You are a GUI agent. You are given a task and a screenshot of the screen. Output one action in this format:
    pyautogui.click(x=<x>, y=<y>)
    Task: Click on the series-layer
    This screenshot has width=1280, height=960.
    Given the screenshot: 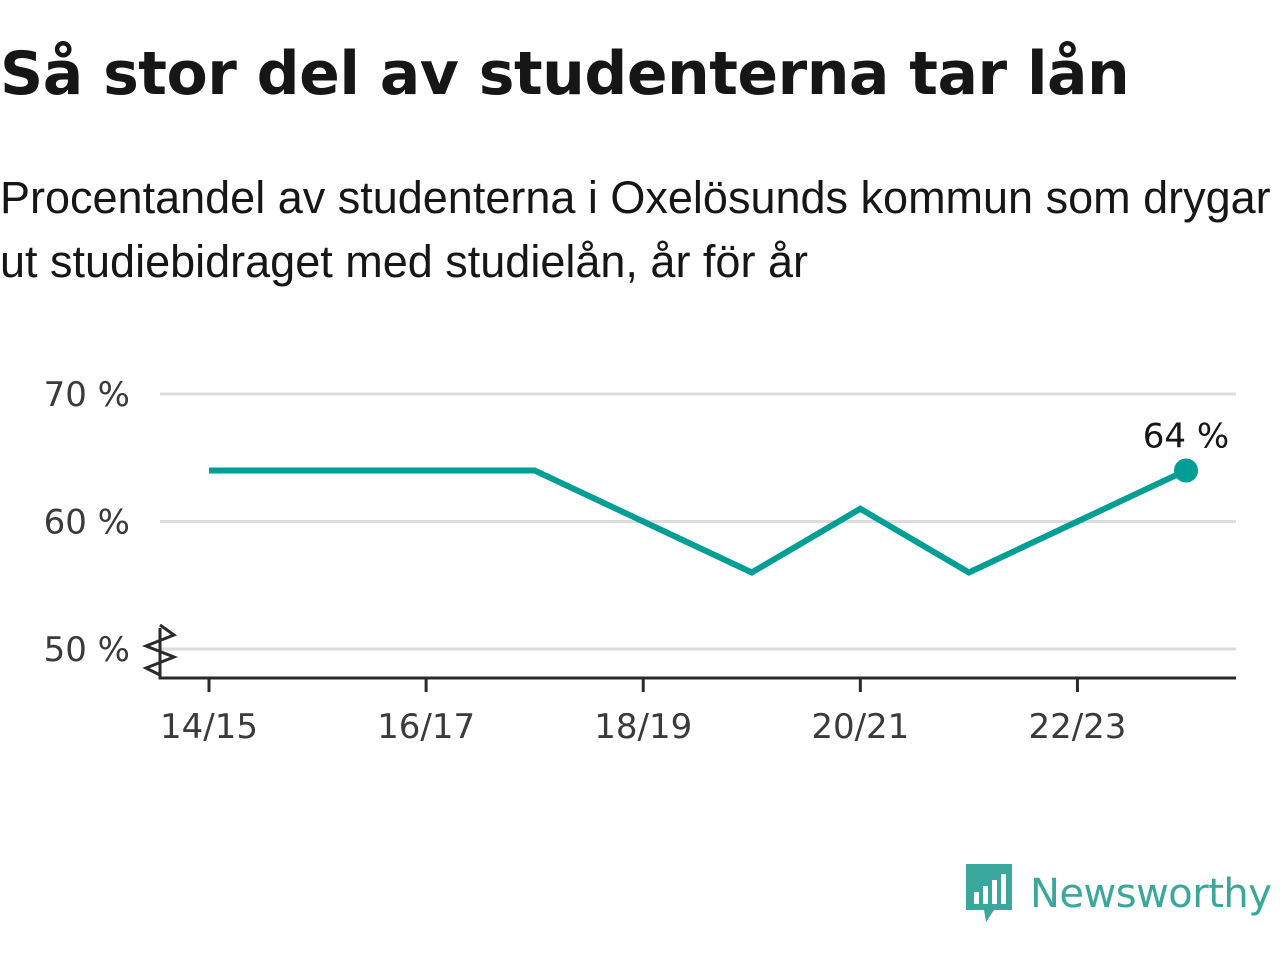 What is the action you would take?
    pyautogui.click(x=703, y=517)
    